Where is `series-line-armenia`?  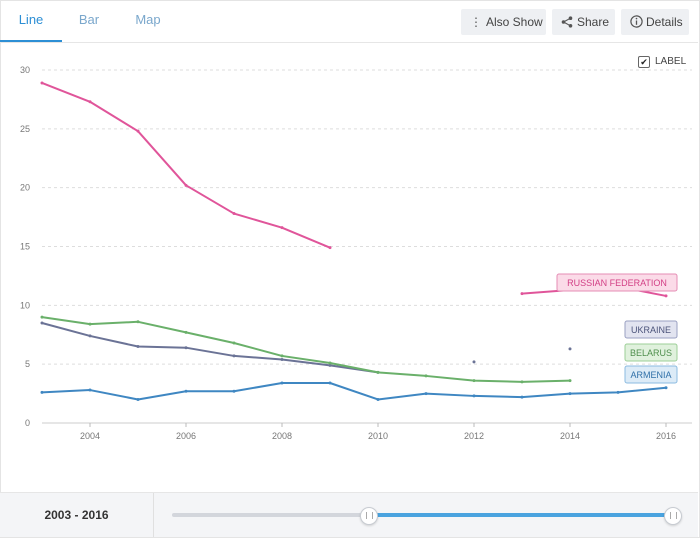
series-line-armenia is located at coordinates (354, 391).